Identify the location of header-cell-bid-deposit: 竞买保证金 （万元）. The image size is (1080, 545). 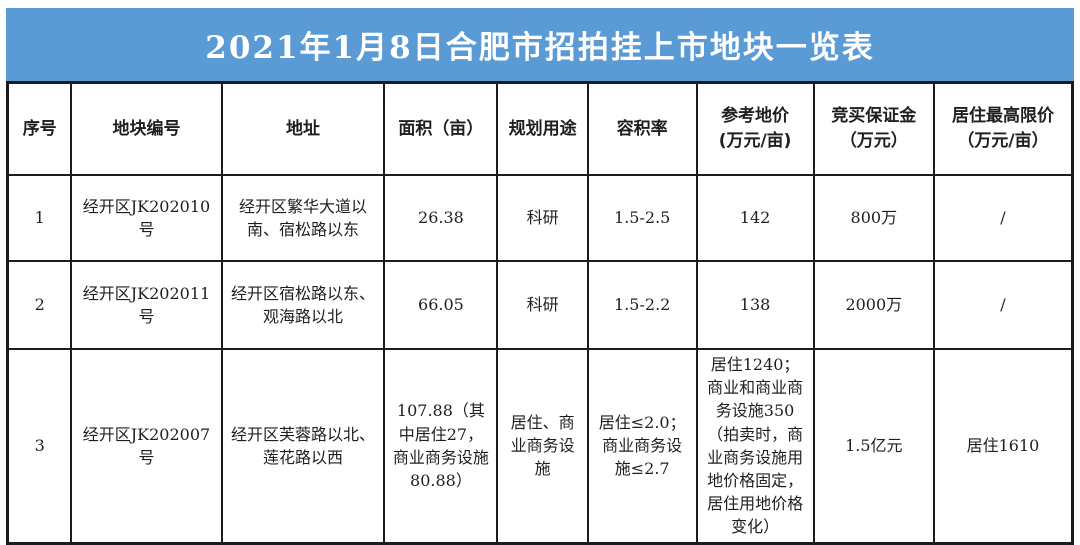
(873, 128).